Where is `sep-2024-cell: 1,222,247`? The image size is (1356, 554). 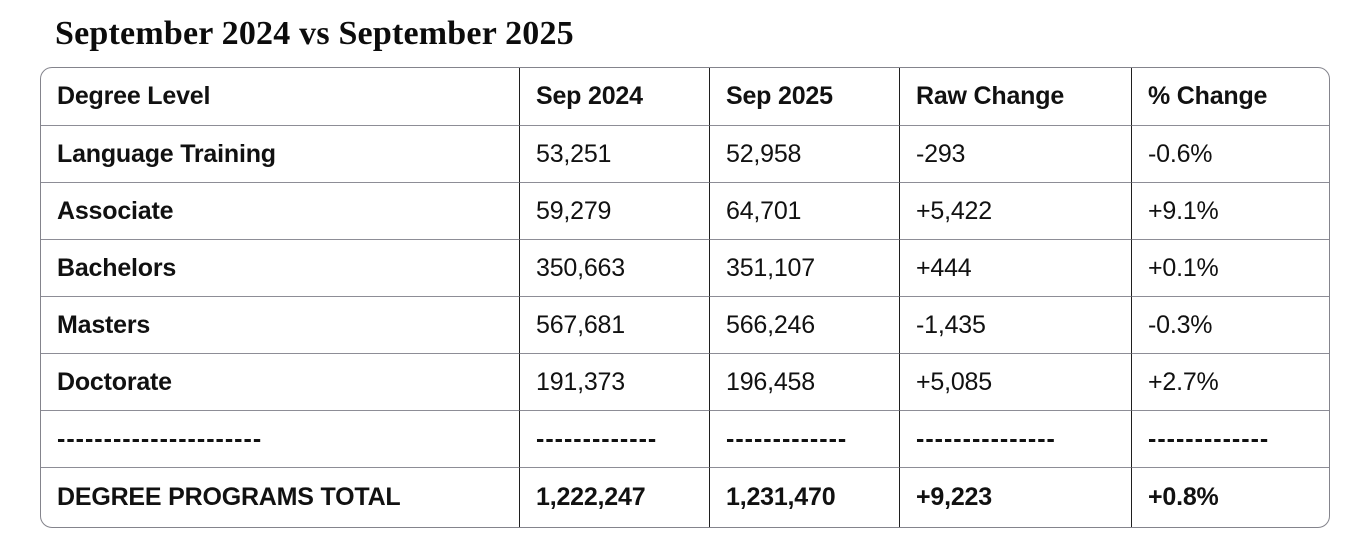 sep-2024-cell: 1,222,247 is located at coordinates (614, 497).